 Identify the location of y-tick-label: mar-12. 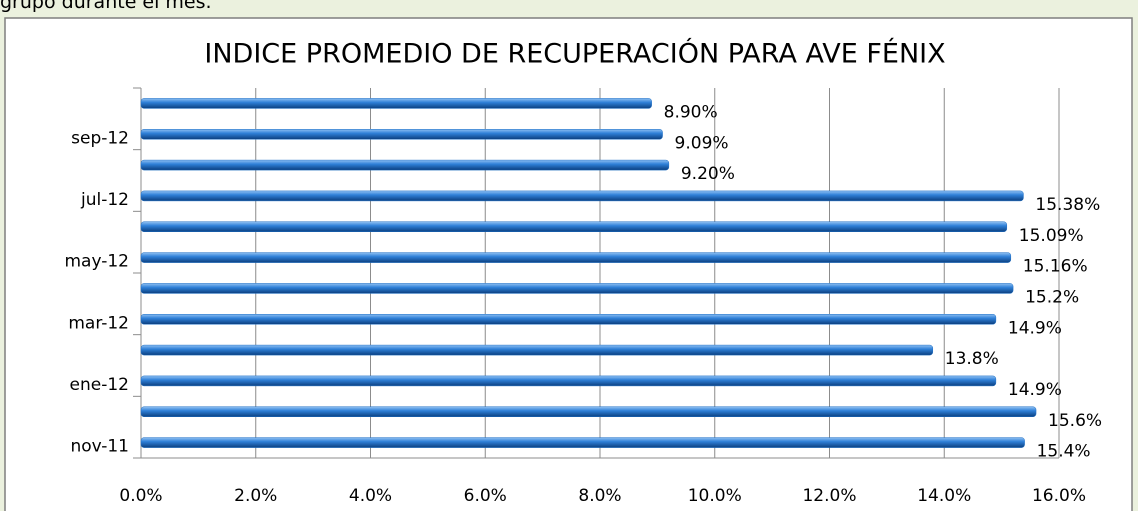
(98, 323).